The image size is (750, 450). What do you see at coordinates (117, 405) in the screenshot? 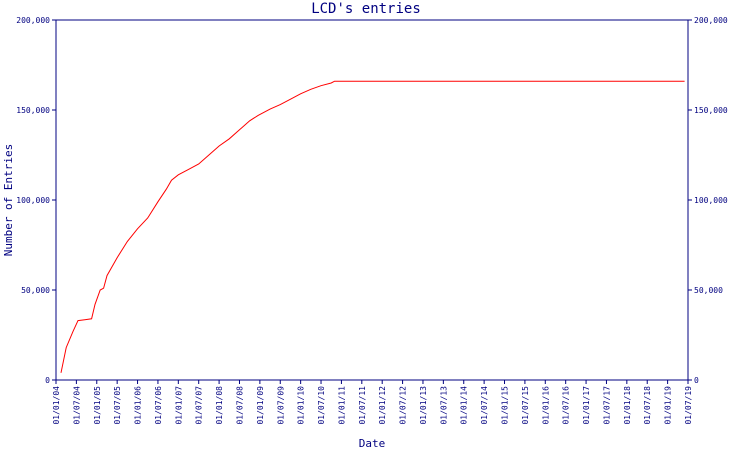
I see `x-tick-label: 01/07/05` at bounding box center [117, 405].